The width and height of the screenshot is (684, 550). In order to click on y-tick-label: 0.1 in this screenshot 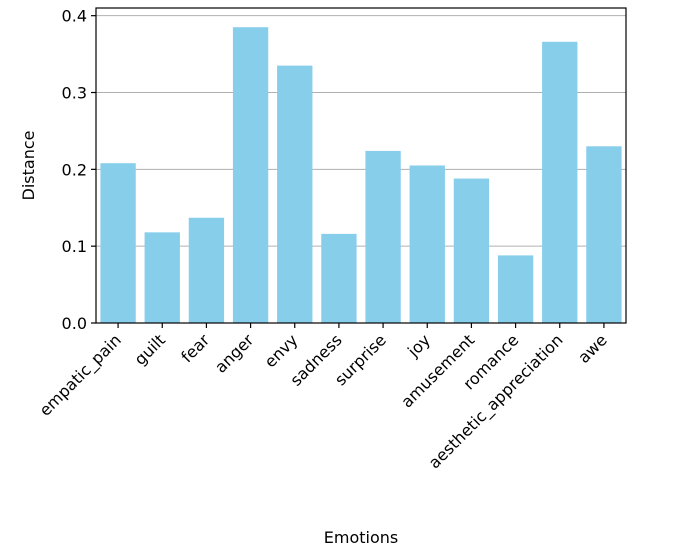, I will do `click(74, 246)`.